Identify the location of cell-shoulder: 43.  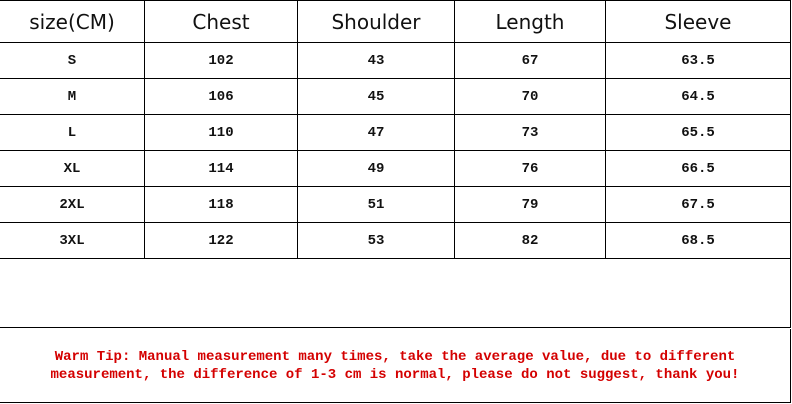
(376, 60).